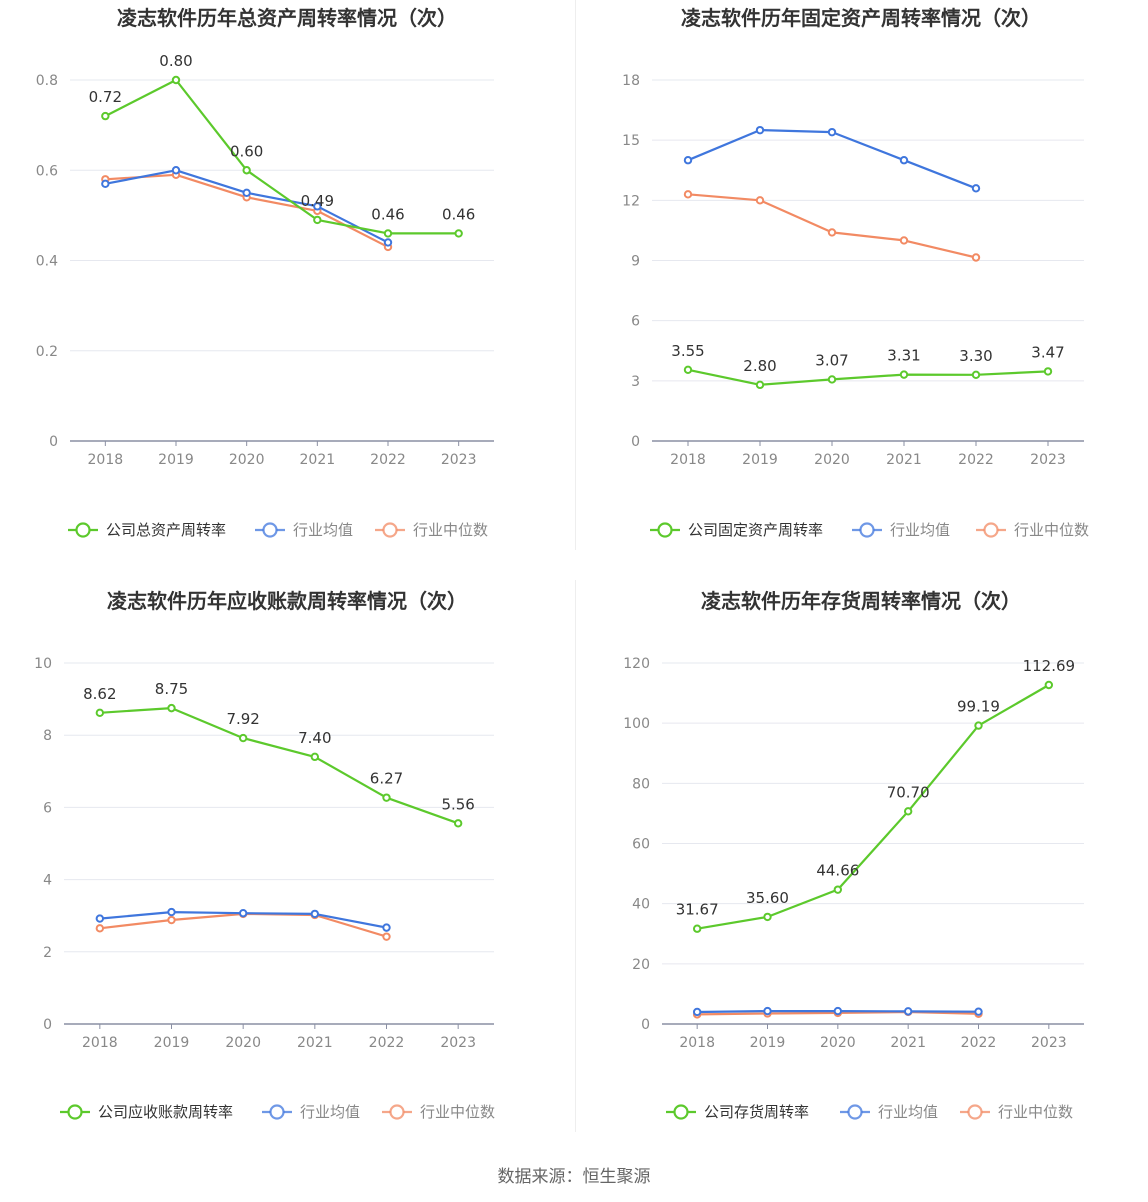 Image resolution: width=1148 pixels, height=1202 pixels. I want to click on data-label: 3.31, so click(903, 356).